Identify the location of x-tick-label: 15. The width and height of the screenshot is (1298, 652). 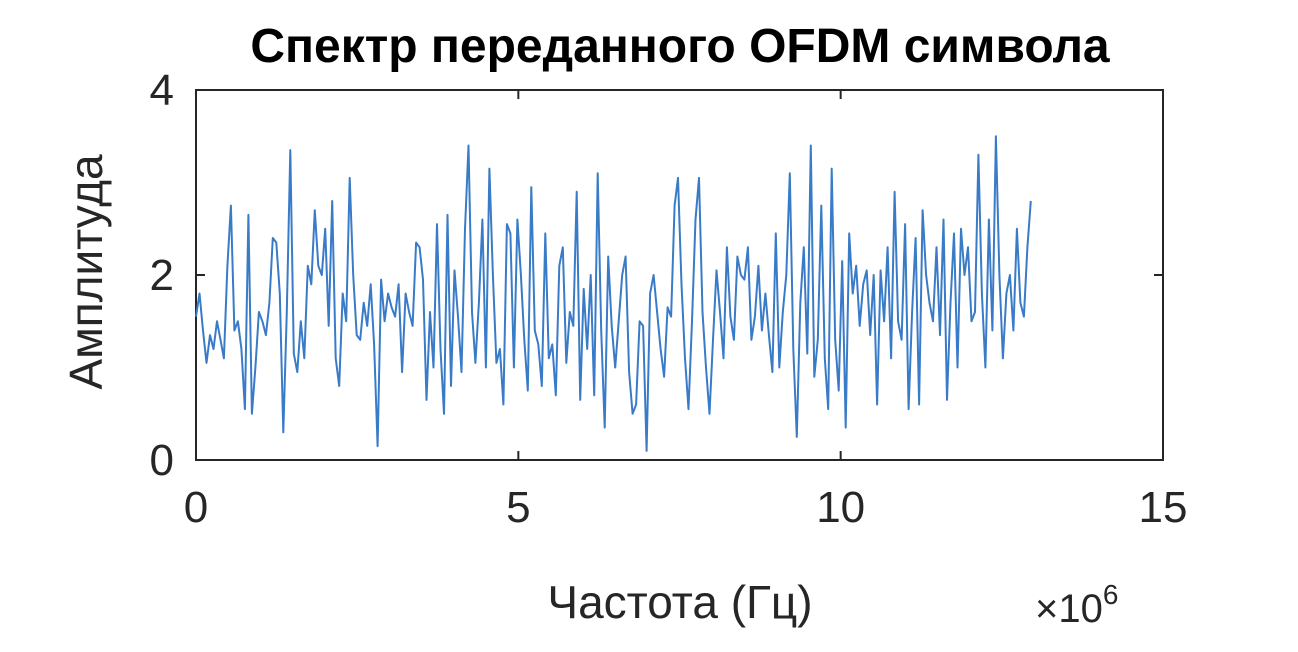
(1163, 507).